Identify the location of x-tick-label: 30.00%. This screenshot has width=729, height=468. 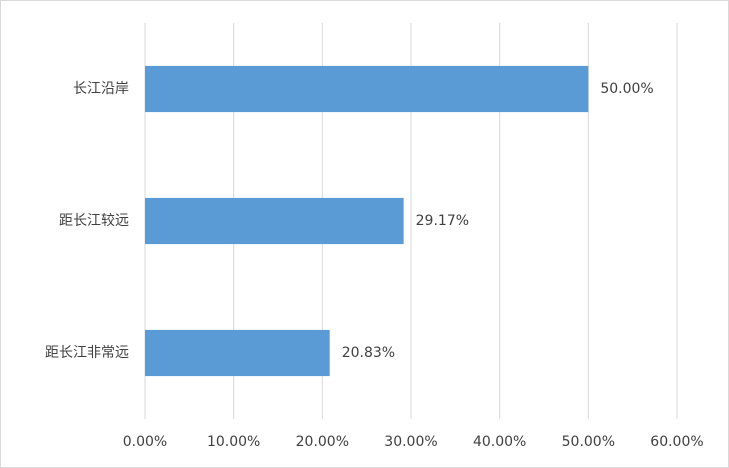
(410, 442).